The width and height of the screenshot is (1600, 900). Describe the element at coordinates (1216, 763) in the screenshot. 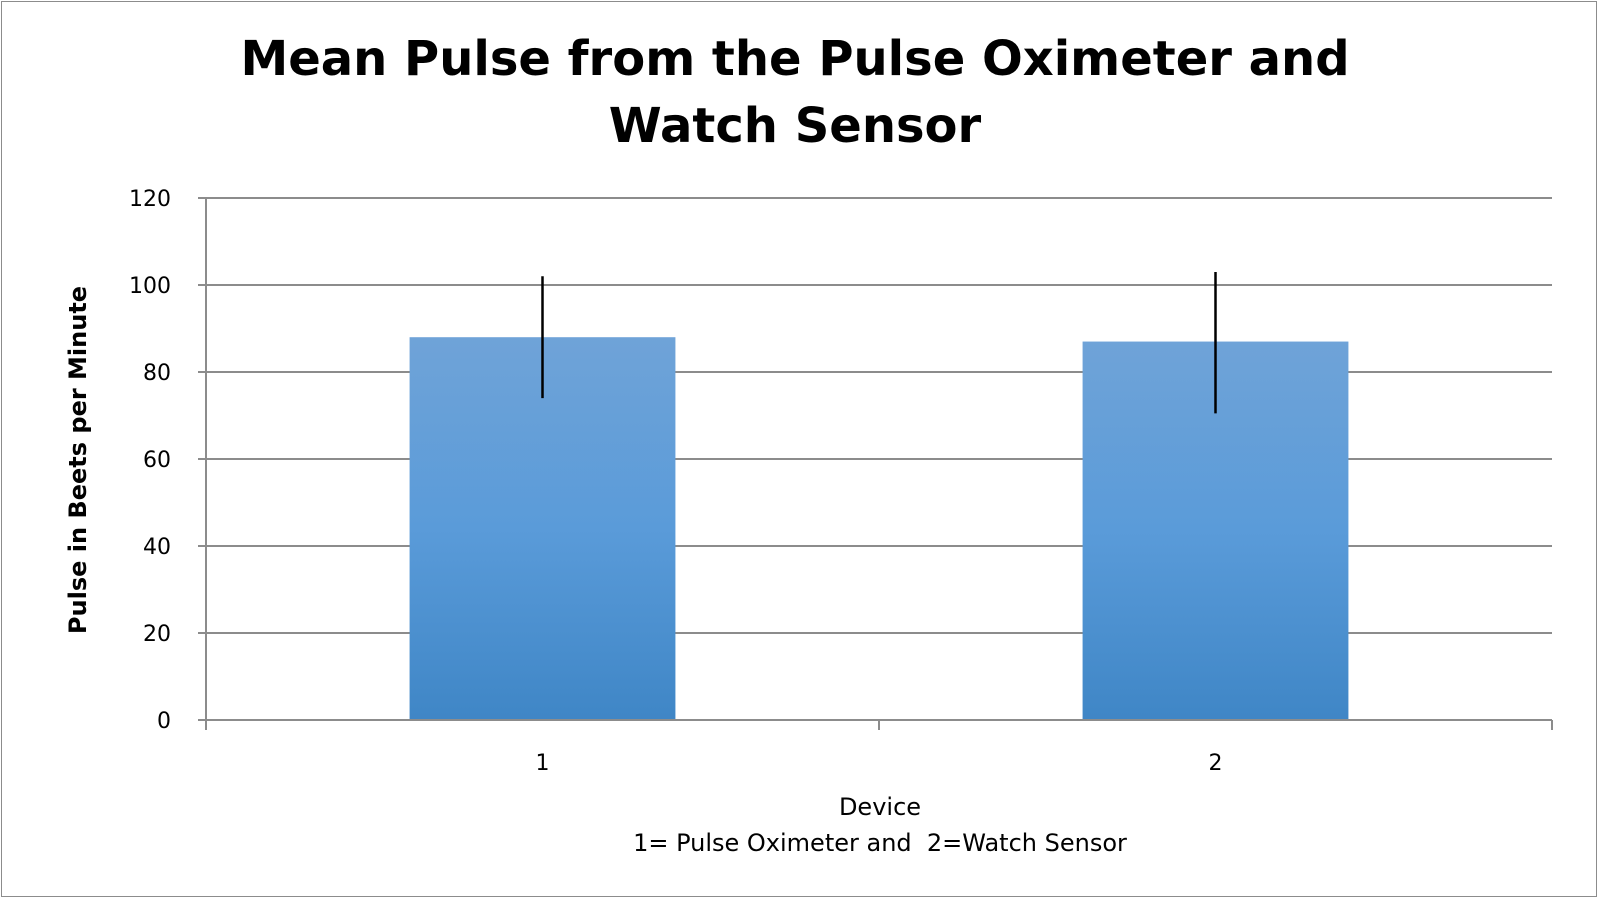

I see `x-tick-label: 2` at that location.